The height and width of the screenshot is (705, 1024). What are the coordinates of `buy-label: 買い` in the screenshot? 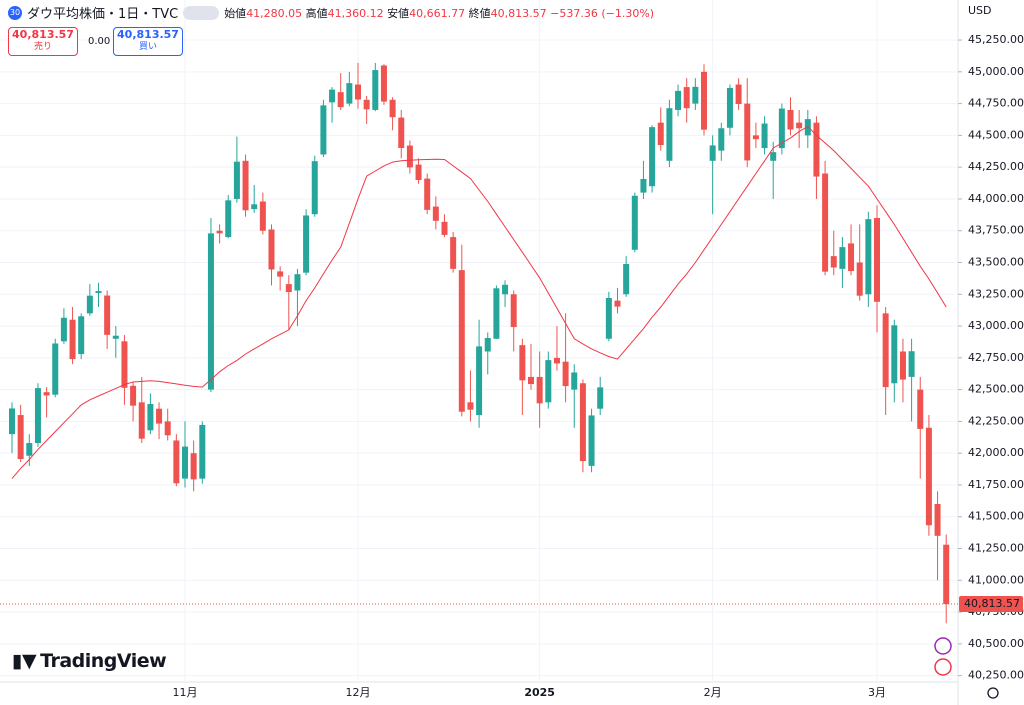 It's located at (147, 47).